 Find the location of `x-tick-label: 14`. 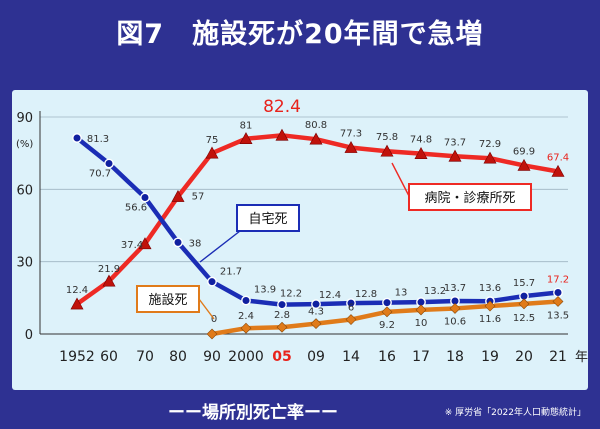

x-tick-label: 14 is located at coordinates (351, 357).